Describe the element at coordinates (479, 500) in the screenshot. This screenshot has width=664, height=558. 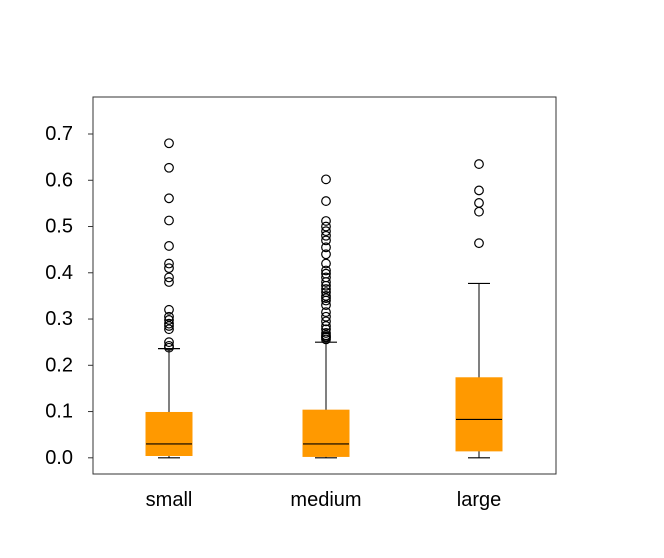
I see `x-category-label: large` at that location.